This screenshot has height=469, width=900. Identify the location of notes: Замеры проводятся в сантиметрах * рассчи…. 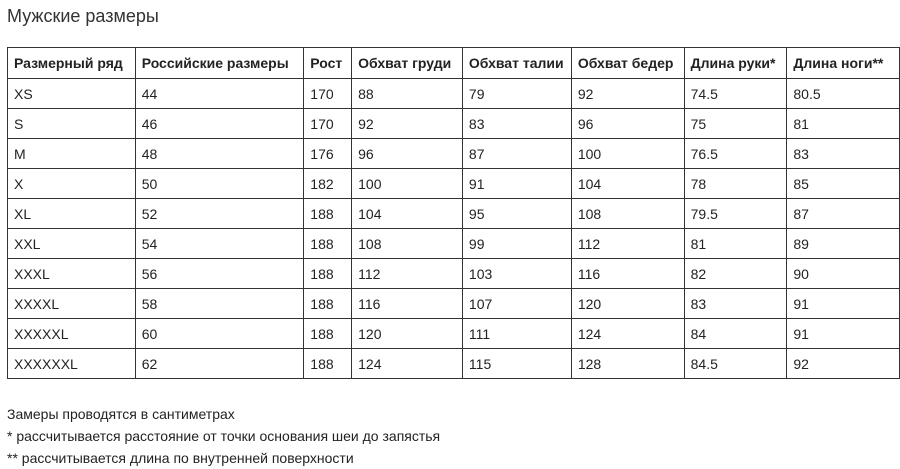
(223, 436).